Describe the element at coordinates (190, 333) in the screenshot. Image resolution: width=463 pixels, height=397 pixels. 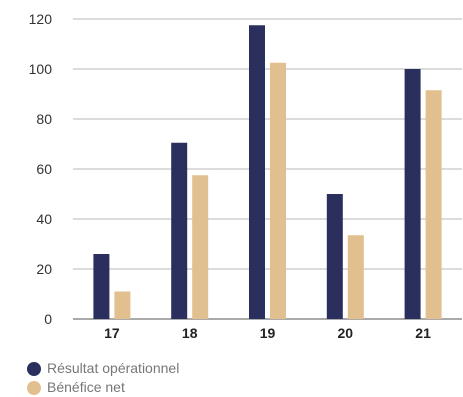
I see `x-tick-label: 18` at that location.